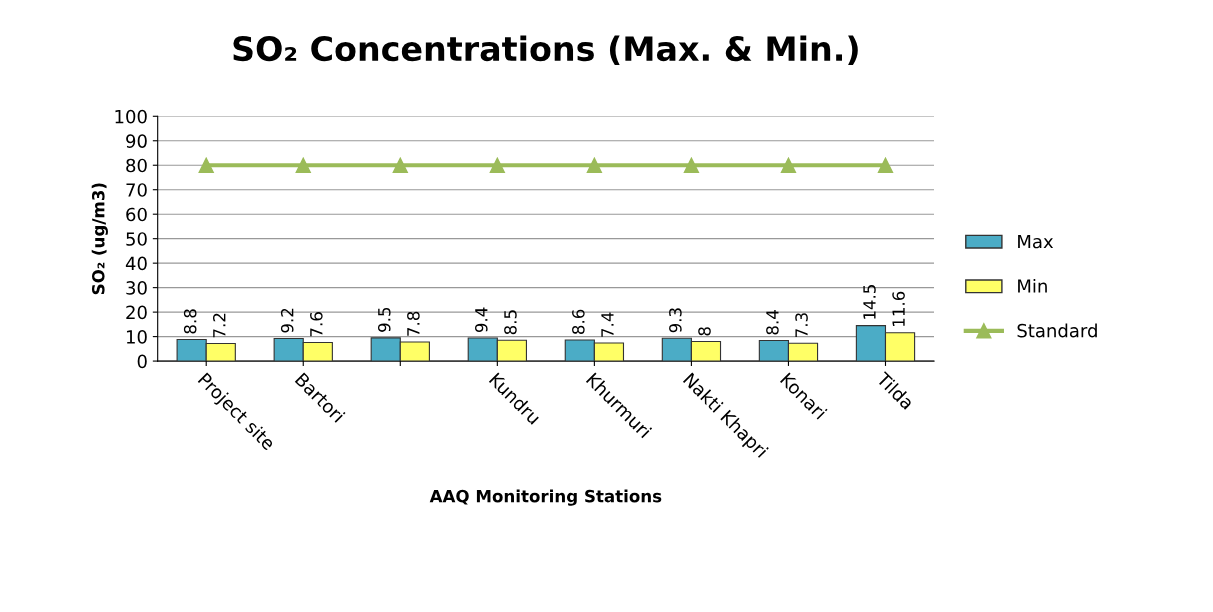 The height and width of the screenshot is (612, 1213). What do you see at coordinates (545, 497) in the screenshot?
I see `x-axis-title: AAQ Monitoring Stations` at bounding box center [545, 497].